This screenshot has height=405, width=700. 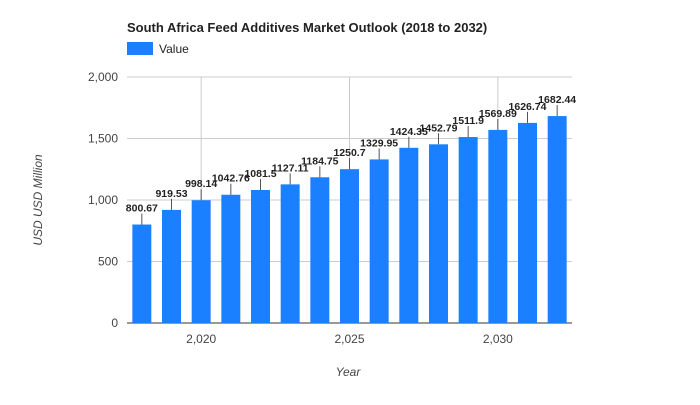 I want to click on data-label-2021: 1042.76, so click(x=231, y=179).